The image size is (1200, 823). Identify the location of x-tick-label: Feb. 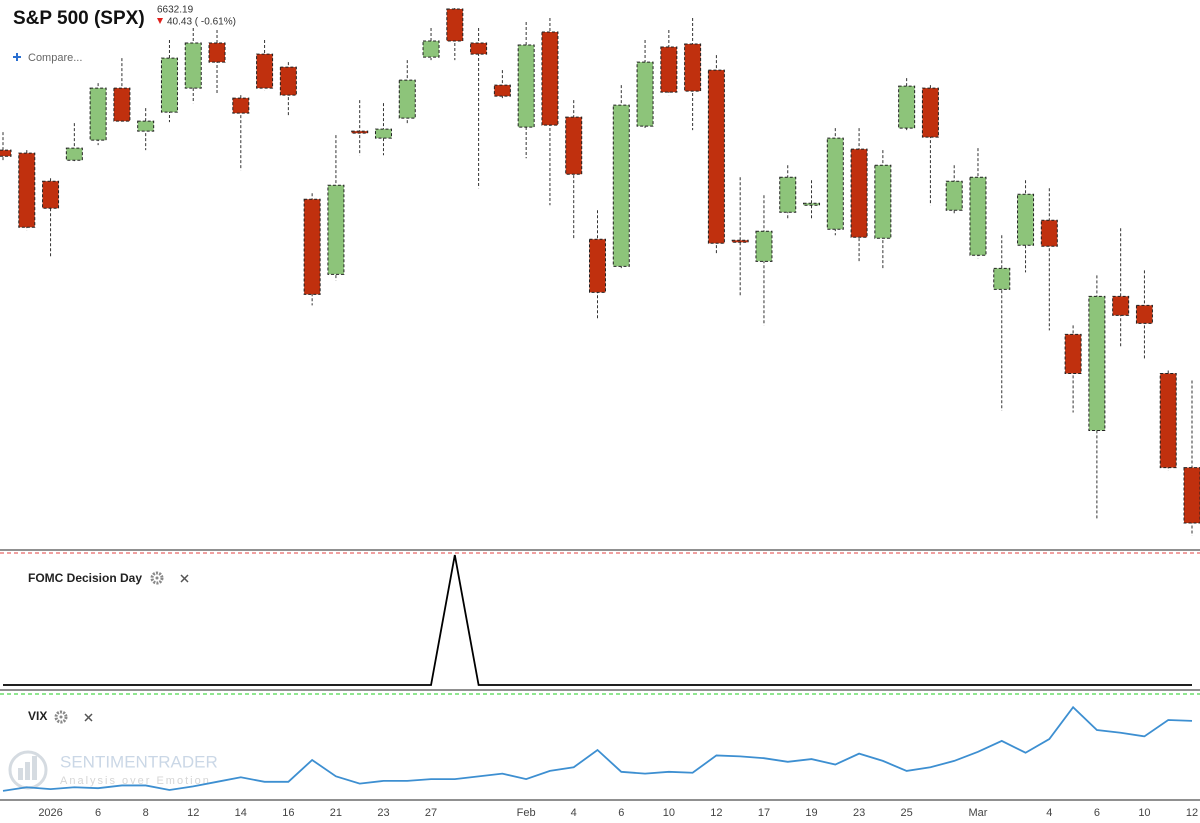
(526, 813).